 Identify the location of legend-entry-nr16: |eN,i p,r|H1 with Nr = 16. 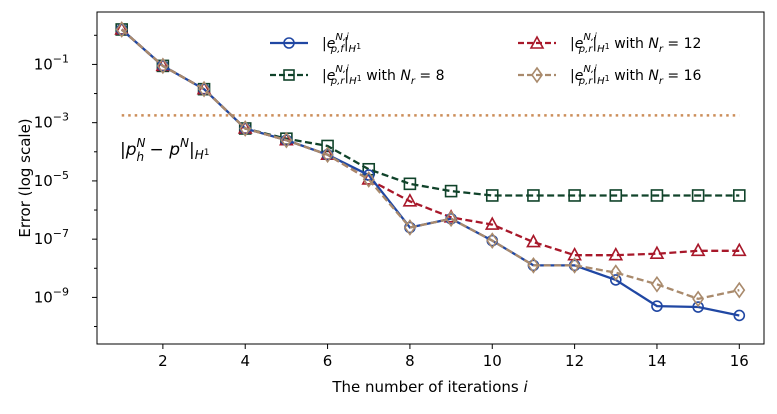
(610, 75).